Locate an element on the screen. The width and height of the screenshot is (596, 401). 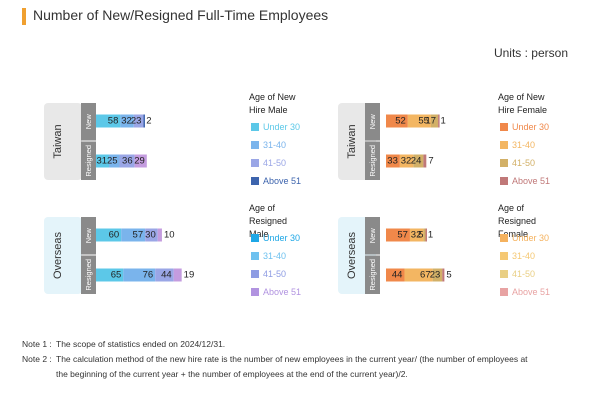
female-bar-label-1-3: 7 is located at coordinates (430, 161).